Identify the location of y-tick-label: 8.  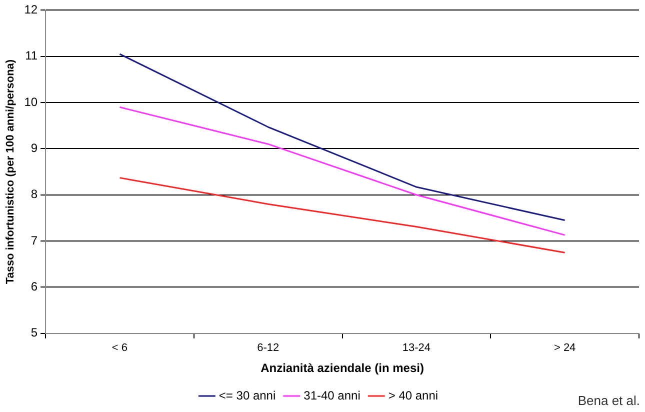
(34, 194).